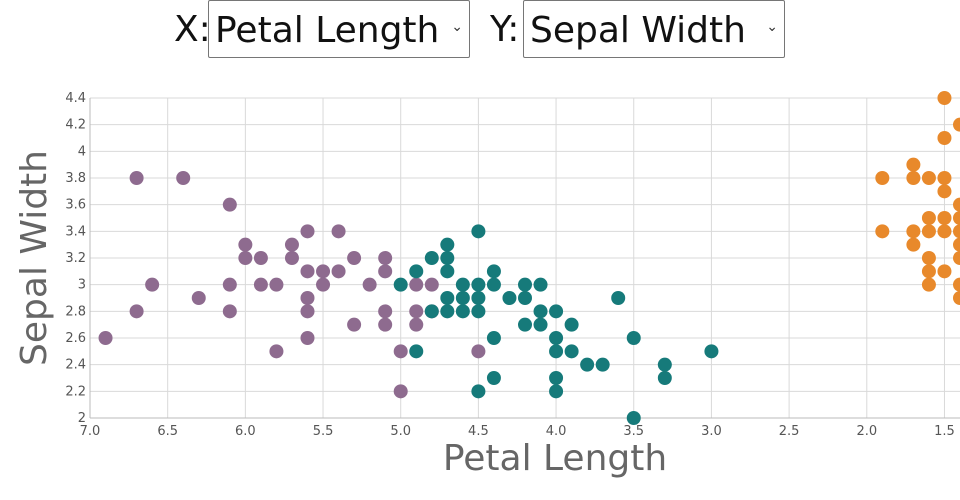 The height and width of the screenshot is (500, 960). I want to click on y-axis-ticks: 2 2.2 2.4 2.6 2.8 3 3.2 3.4 3.6 3.8 4 4.2 4.4, so click(75, 258).